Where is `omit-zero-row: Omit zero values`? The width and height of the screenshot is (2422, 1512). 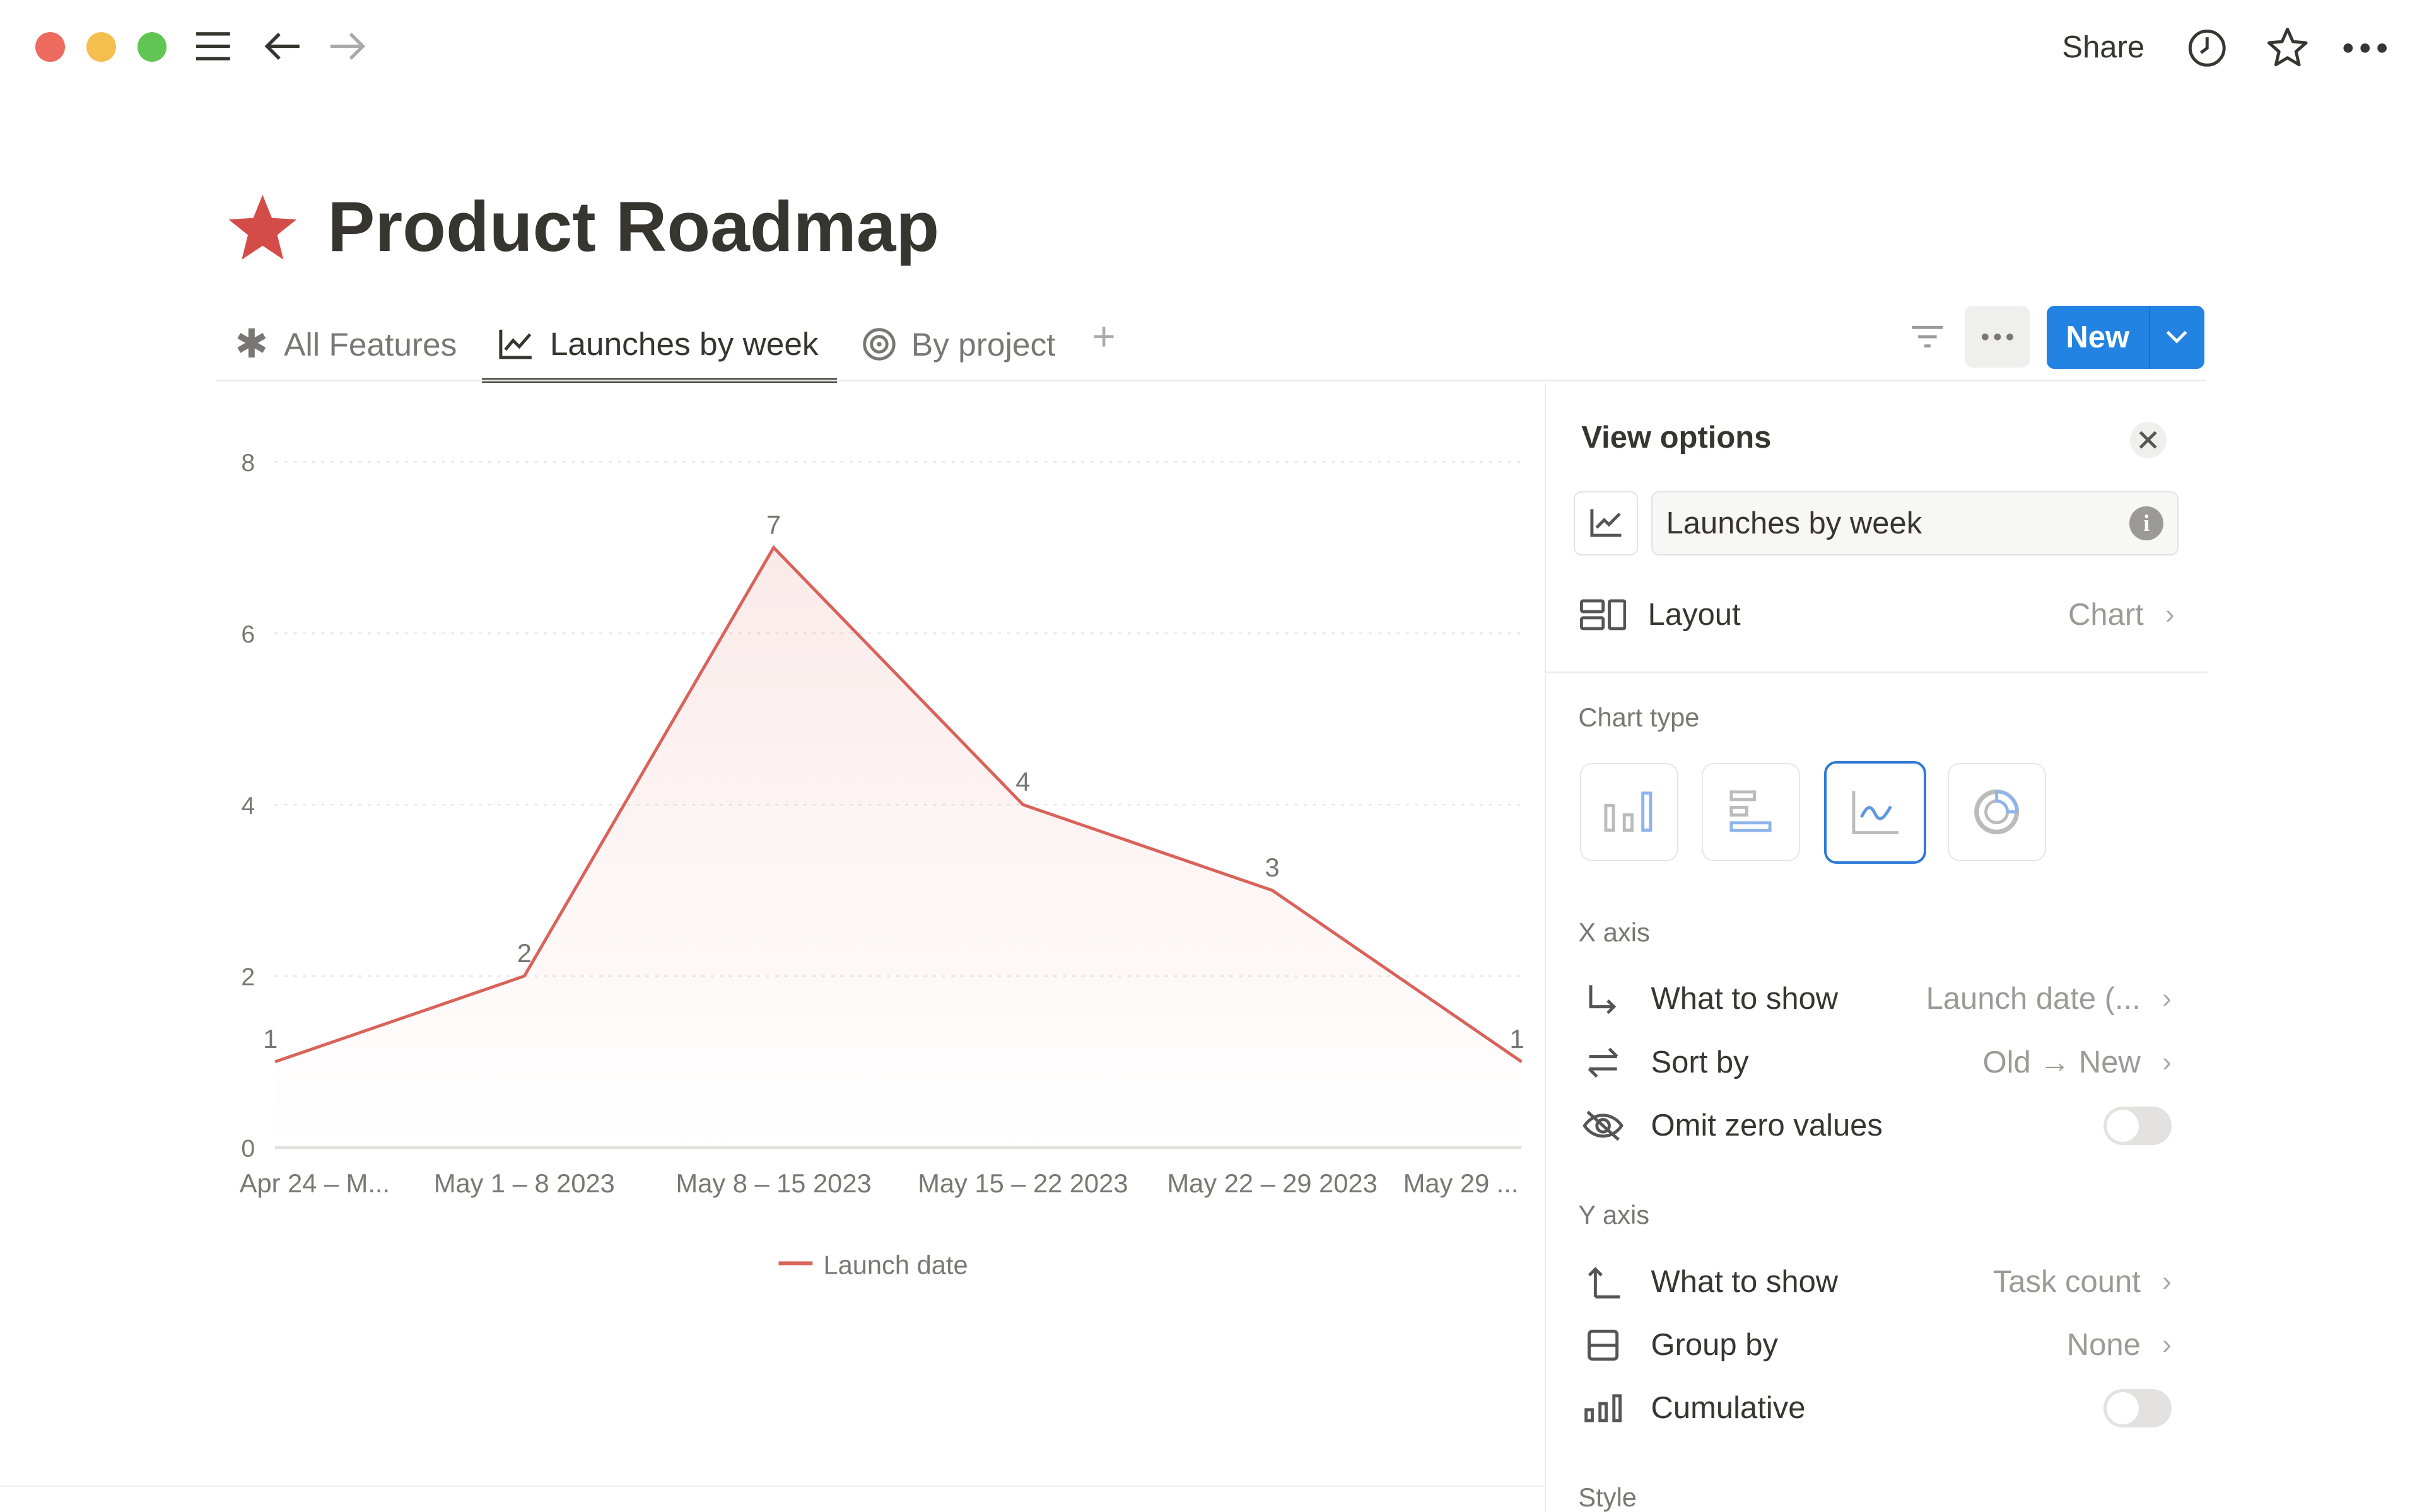
omit-zero-row: Omit zero values is located at coordinates (1874, 1126).